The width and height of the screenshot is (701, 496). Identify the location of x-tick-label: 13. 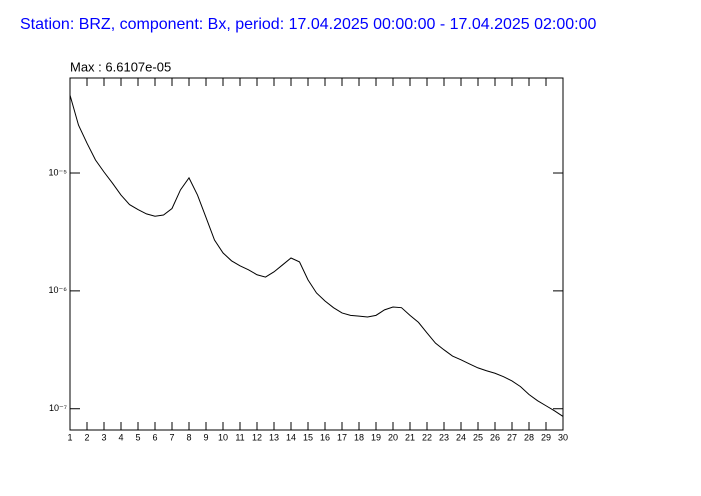
(274, 437).